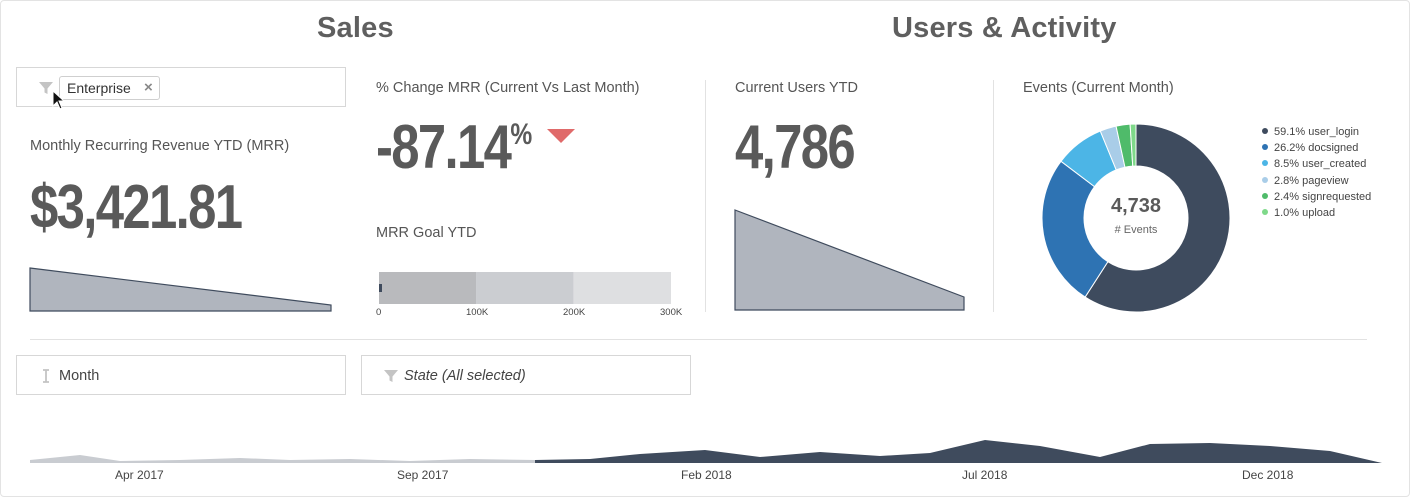  Describe the element at coordinates (797, 88) in the screenshot. I see `users-title: Current Users YTD` at that location.